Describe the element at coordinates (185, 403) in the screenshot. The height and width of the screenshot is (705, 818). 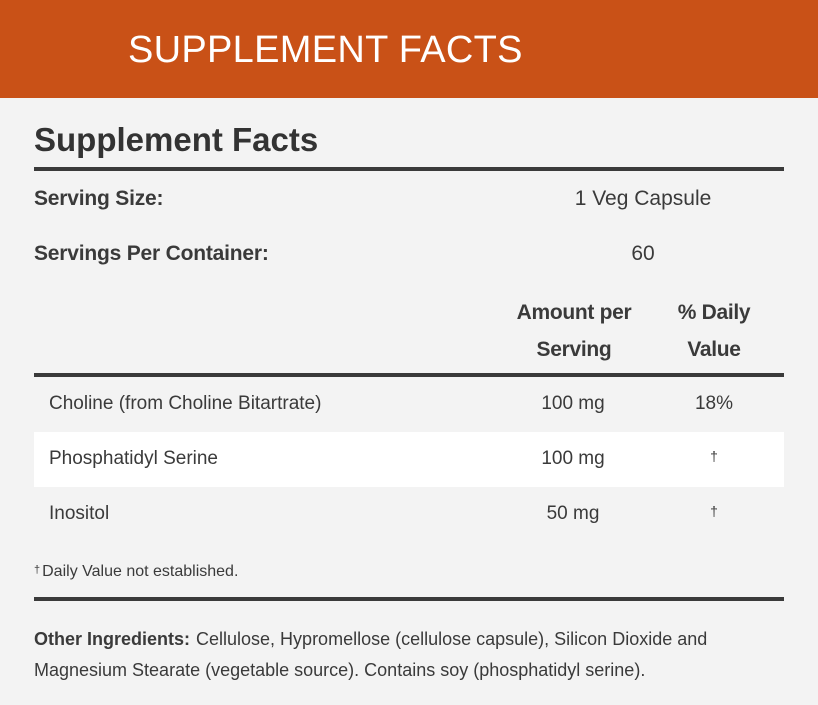
I see `nutrient-name: Choline (from Choline Bitartrate)` at that location.